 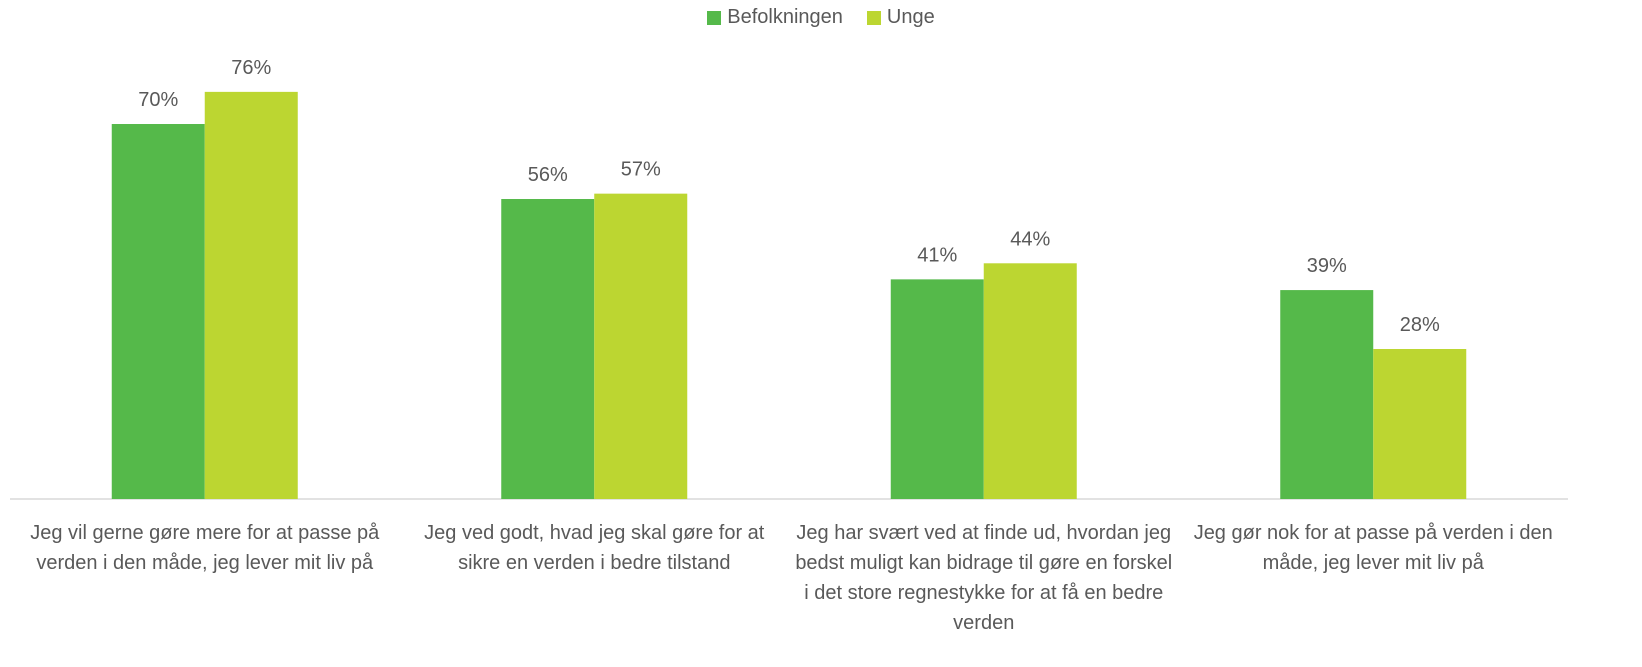 What do you see at coordinates (937, 255) in the screenshot?
I see `value-label: 41%` at bounding box center [937, 255].